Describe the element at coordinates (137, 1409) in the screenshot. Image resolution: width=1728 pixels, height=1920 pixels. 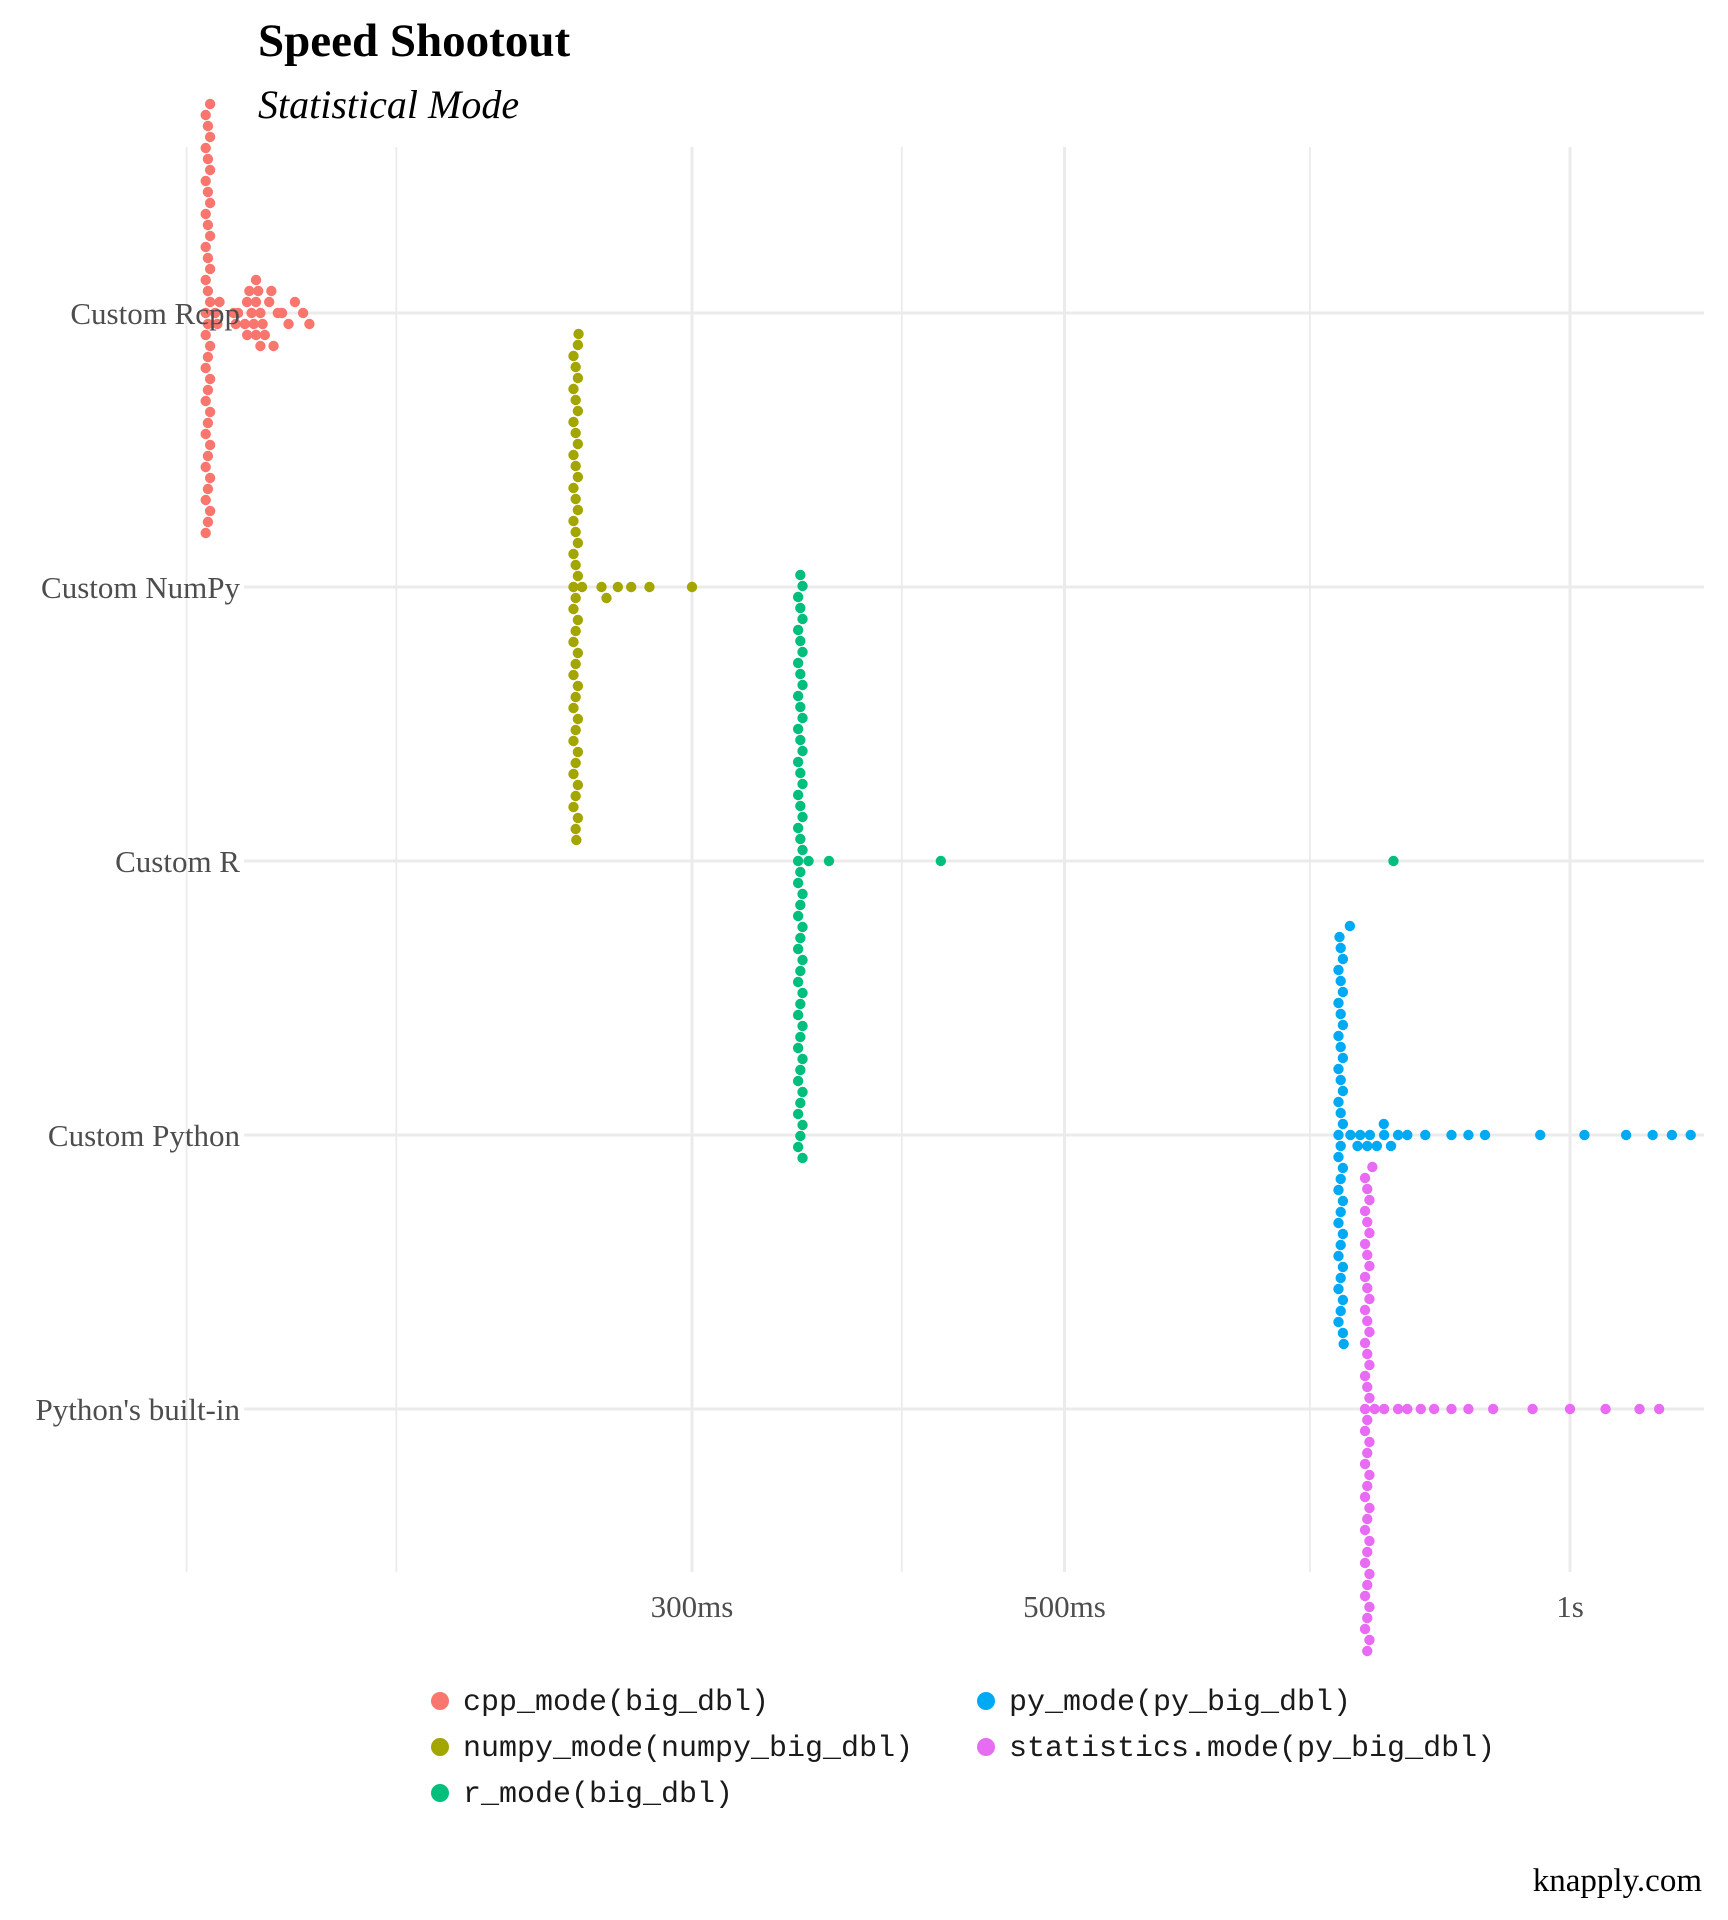
I see `y-tick-label-python-s-built-in: Python's built-in` at that location.